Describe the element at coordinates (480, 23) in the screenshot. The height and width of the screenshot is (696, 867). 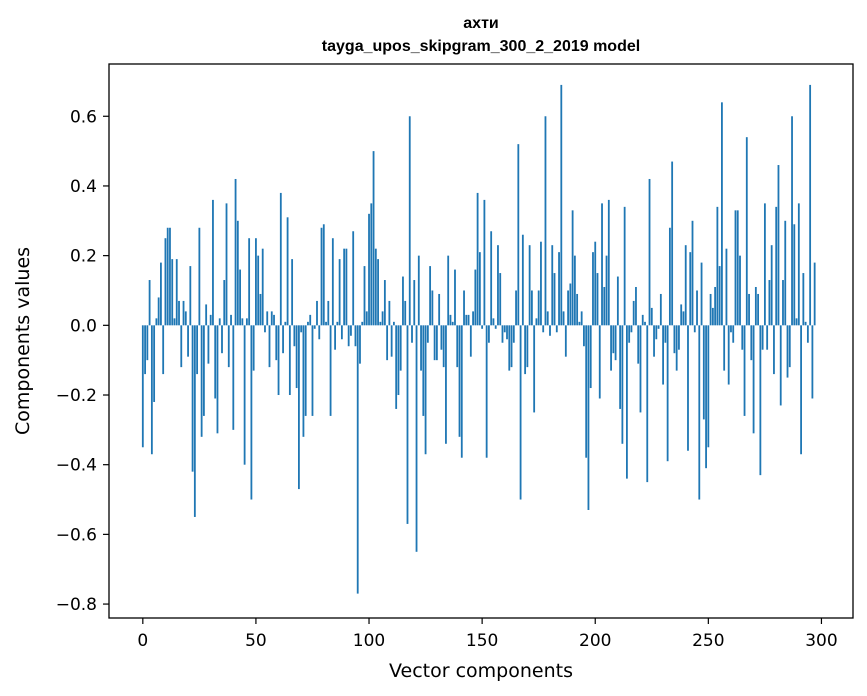
I see `chart-title: ахти` at that location.